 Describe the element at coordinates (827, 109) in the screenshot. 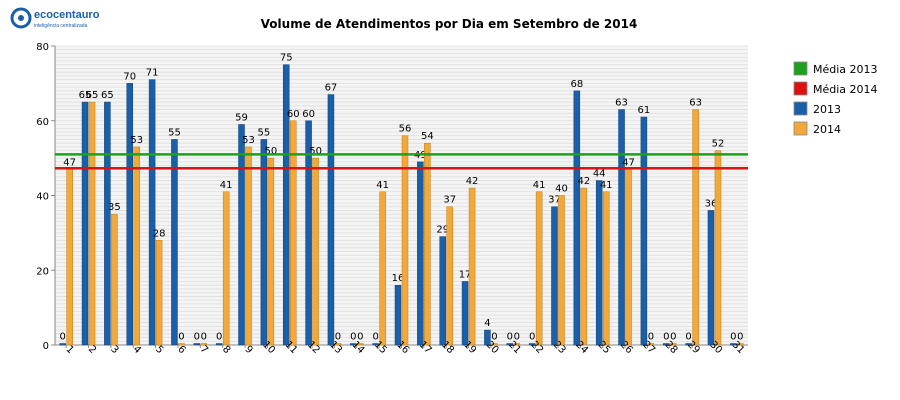

I see `legend-entry: 2013` at that location.